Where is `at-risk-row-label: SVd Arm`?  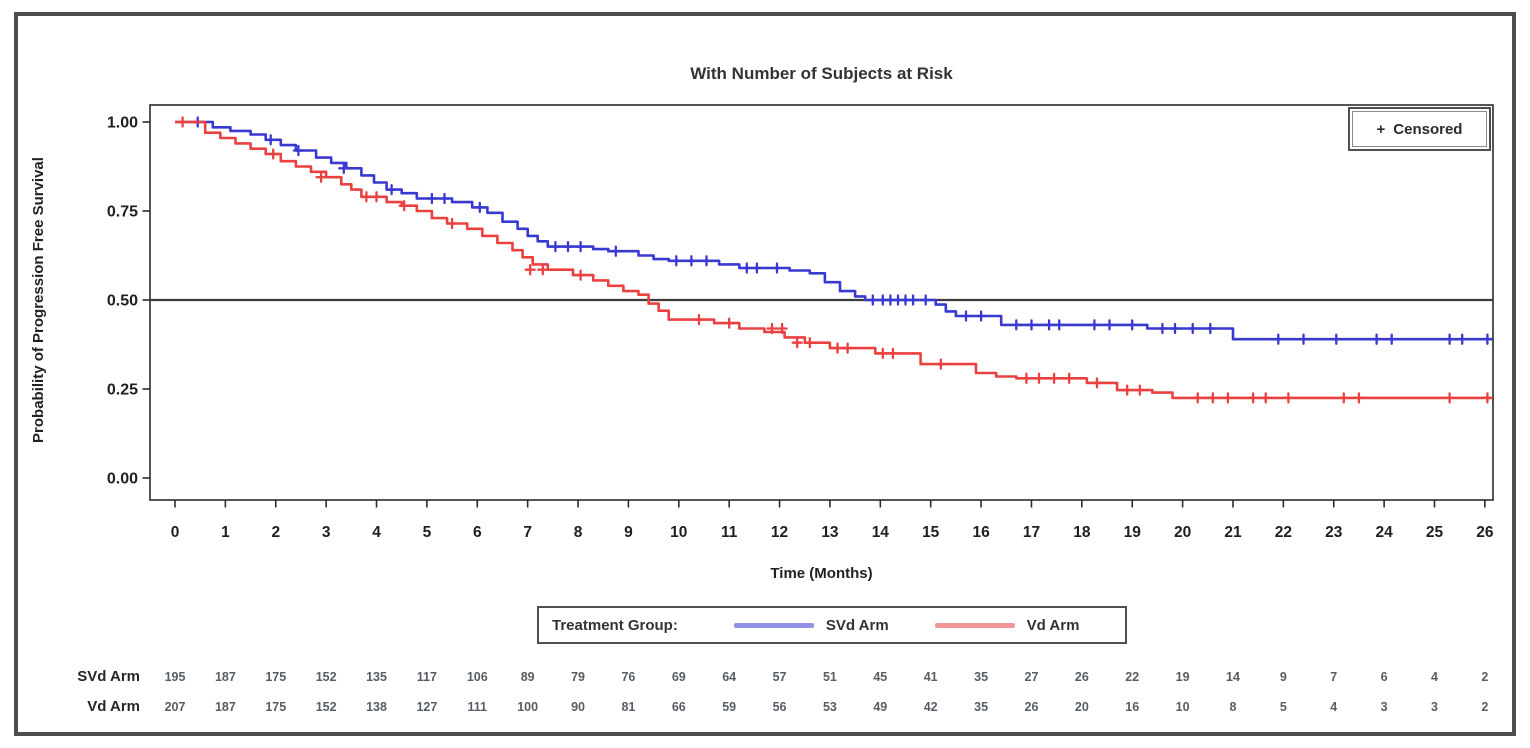 at-risk-row-label: SVd Arm is located at coordinates (108, 676).